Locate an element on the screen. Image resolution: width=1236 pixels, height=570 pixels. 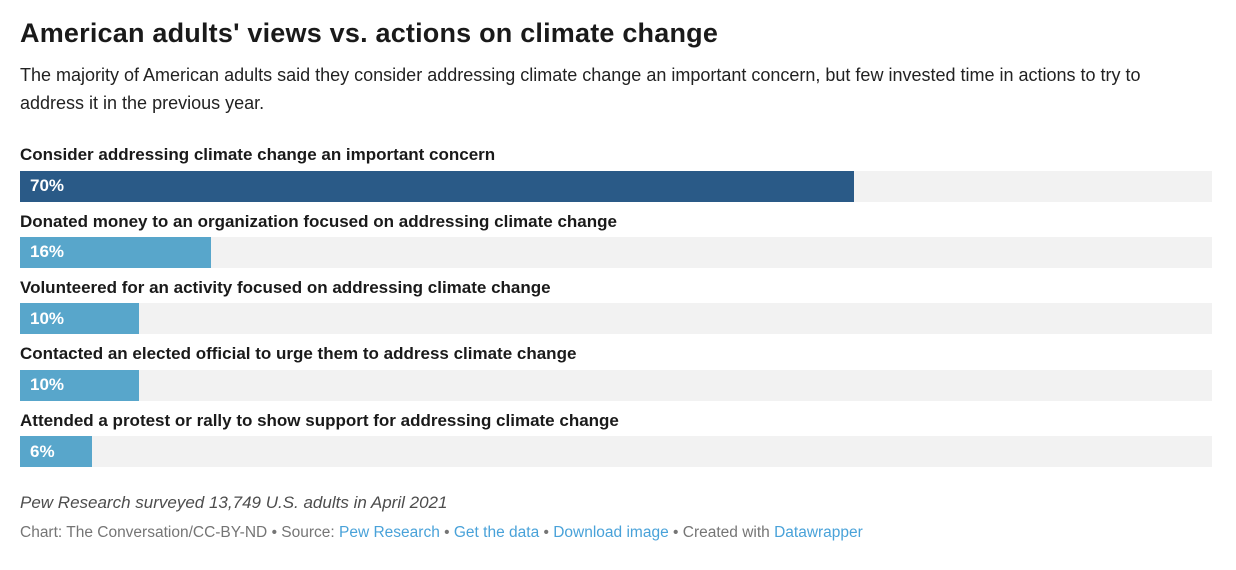
chart-credit: Chart: The Conversation/CC-BY-ND is located at coordinates (144, 533).